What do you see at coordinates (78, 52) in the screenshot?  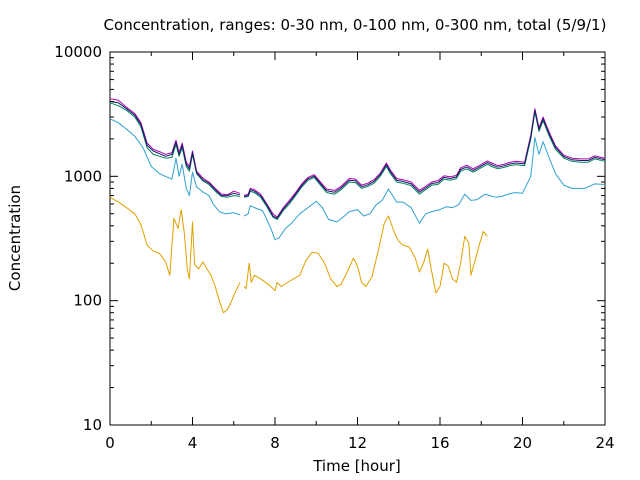 I see `y-tick-label: 10000` at bounding box center [78, 52].